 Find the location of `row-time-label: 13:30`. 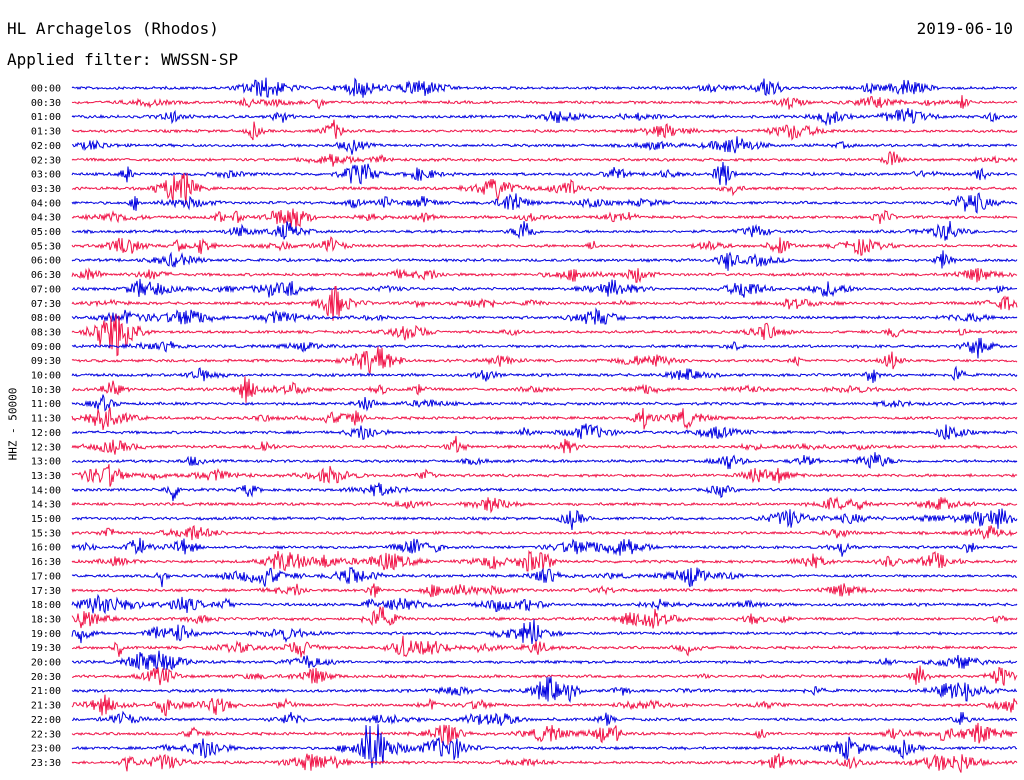

row-time-label: 13:30 is located at coordinates (46, 476).